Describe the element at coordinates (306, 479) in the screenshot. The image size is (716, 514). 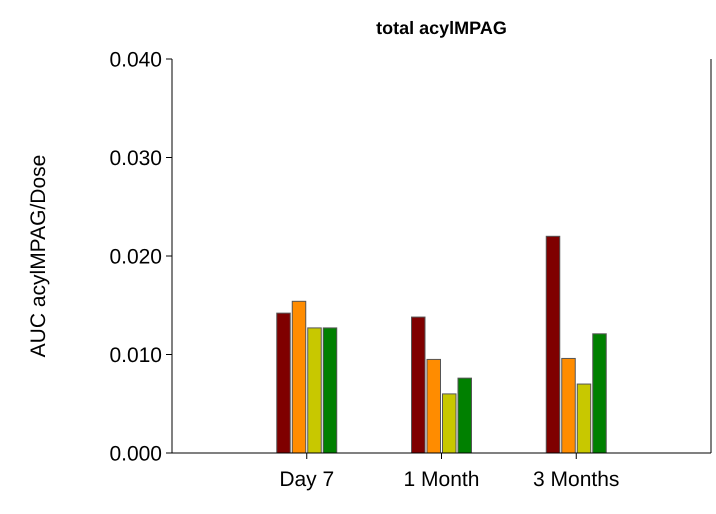
I see `x-tick-label: Day 7` at that location.